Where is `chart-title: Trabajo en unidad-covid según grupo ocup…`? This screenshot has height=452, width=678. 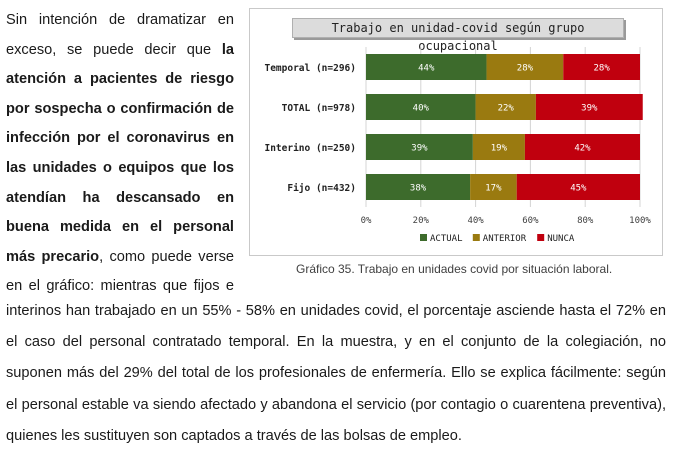 chart-title: Trabajo en unidad-covid según grupo ocup… is located at coordinates (458, 35).